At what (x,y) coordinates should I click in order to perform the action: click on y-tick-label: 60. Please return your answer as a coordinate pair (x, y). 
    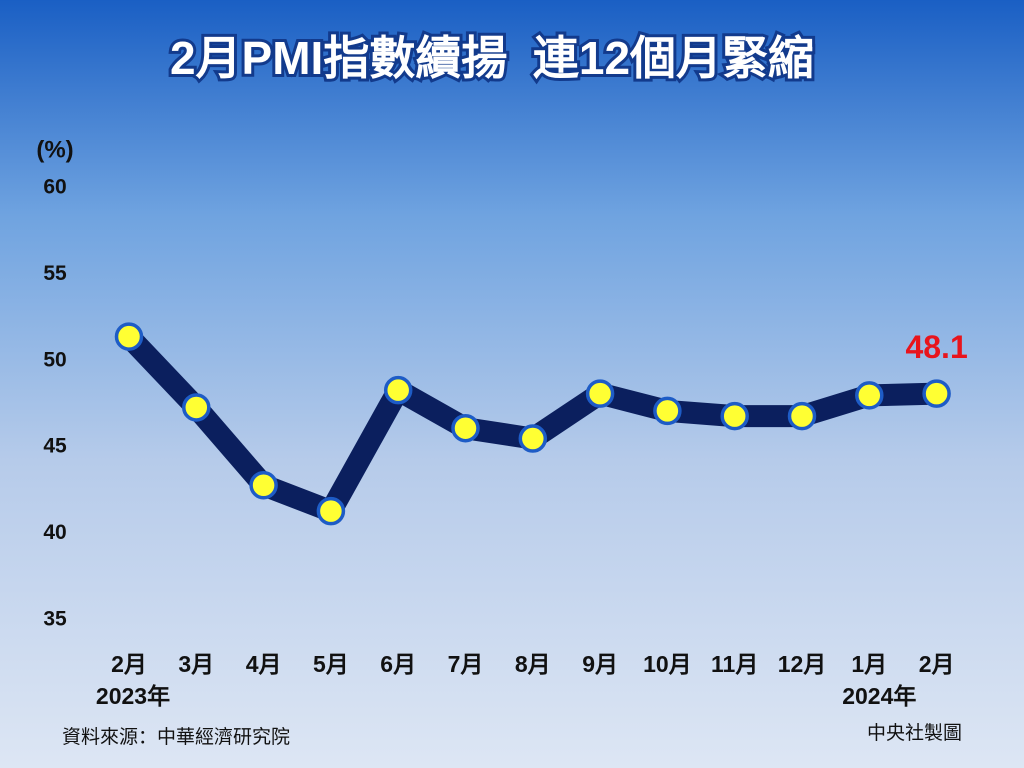
    Looking at the image, I should click on (54, 187).